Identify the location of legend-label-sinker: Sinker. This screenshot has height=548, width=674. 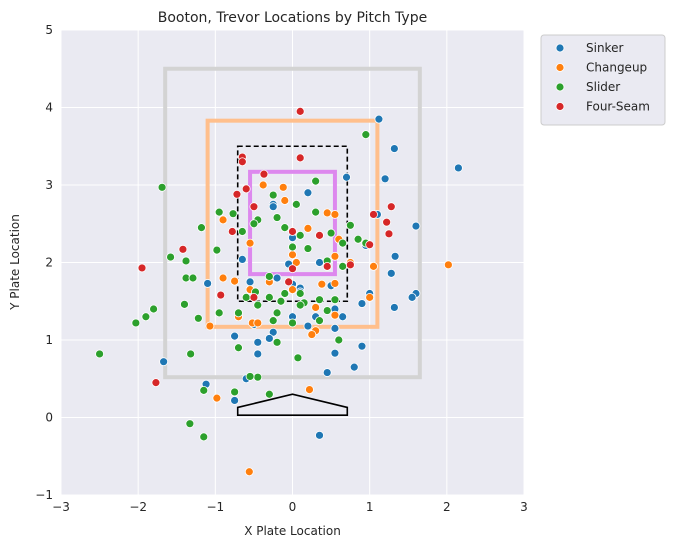
(604, 48).